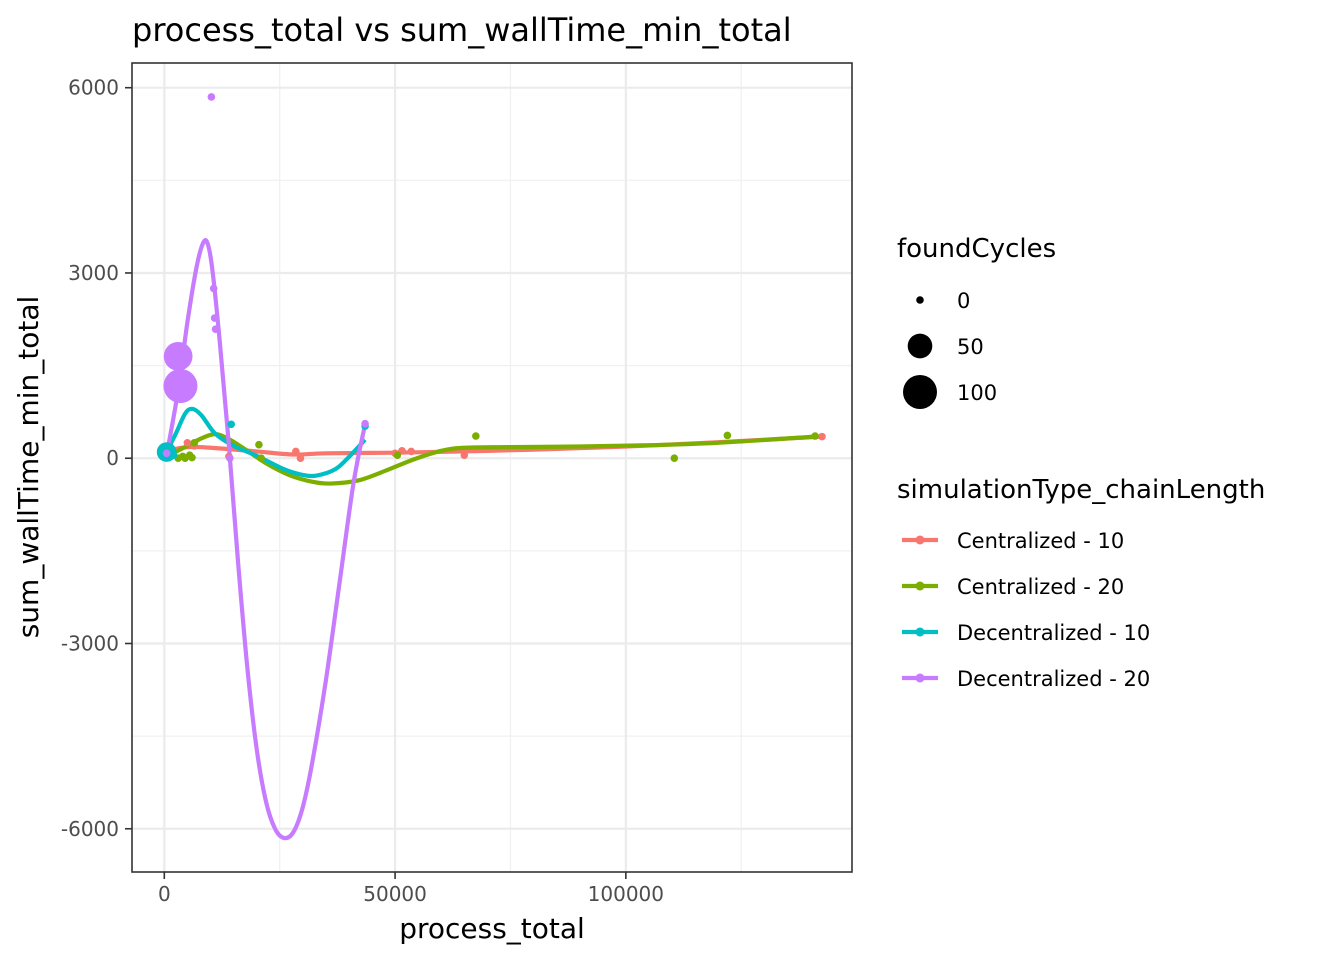 The image size is (1344, 960). What do you see at coordinates (164, 894) in the screenshot?
I see `x-tick-label: 0` at bounding box center [164, 894].